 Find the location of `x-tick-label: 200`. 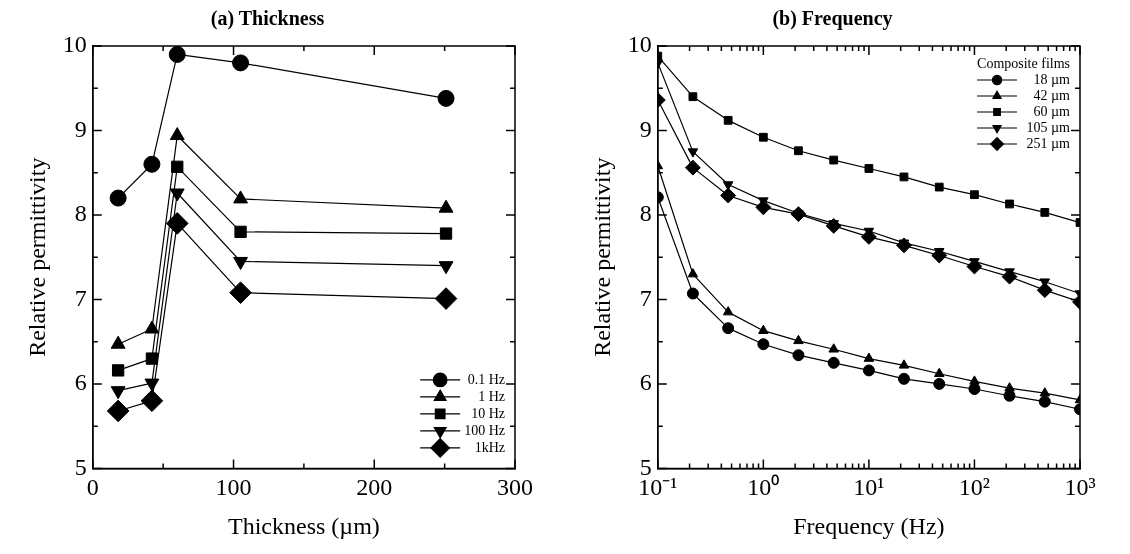

x-tick-label: 200 is located at coordinates (374, 487).